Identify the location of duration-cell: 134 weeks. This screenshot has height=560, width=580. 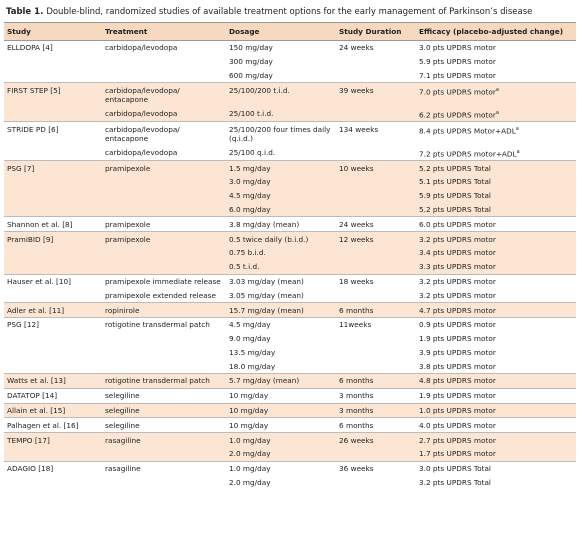
(376, 133).